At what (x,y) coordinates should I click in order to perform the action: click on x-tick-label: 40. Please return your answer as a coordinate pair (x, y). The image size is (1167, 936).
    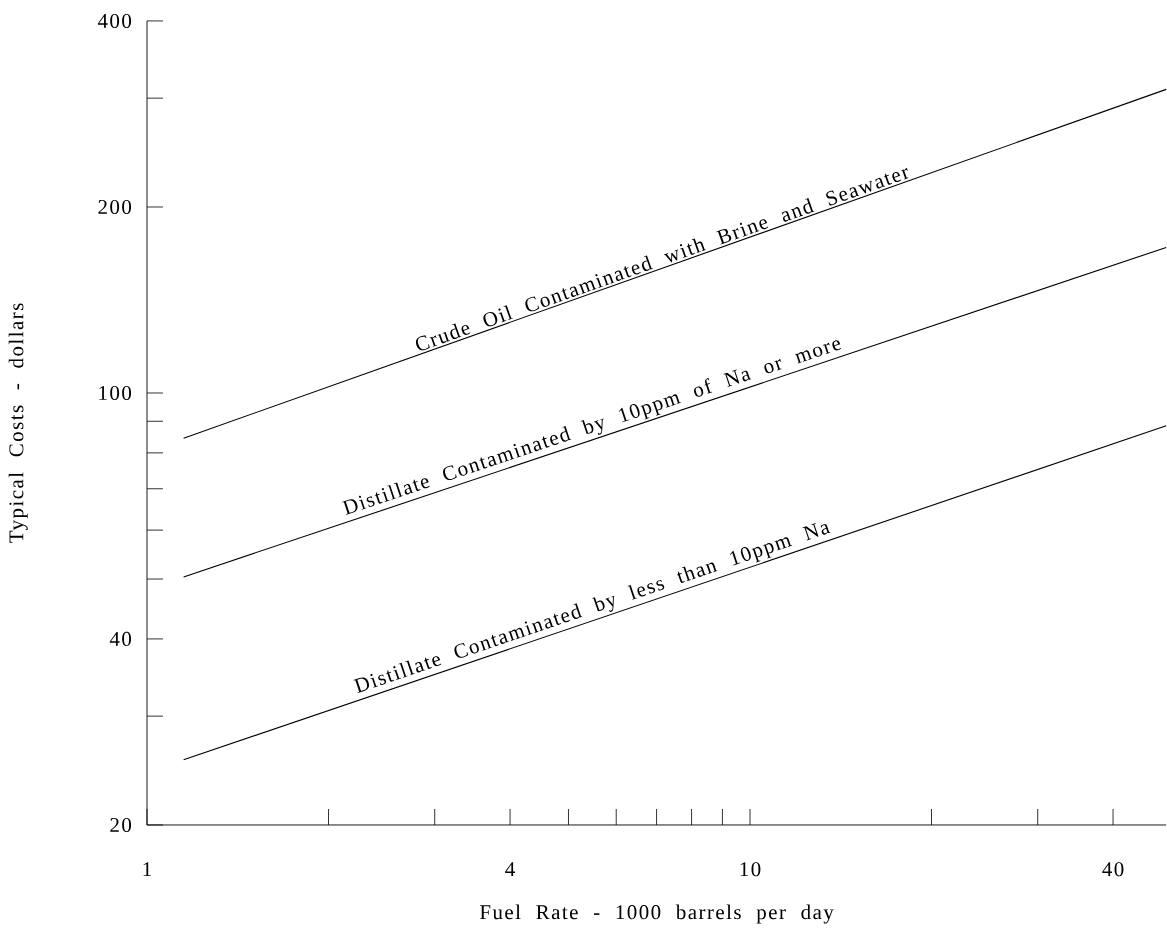
    Looking at the image, I should click on (1113, 869).